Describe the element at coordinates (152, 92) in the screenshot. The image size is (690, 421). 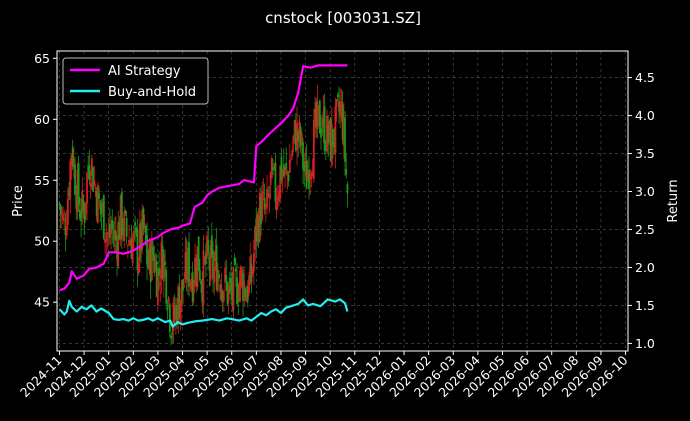
I see `legend-label-buyhold: Buy-and-Hold` at that location.